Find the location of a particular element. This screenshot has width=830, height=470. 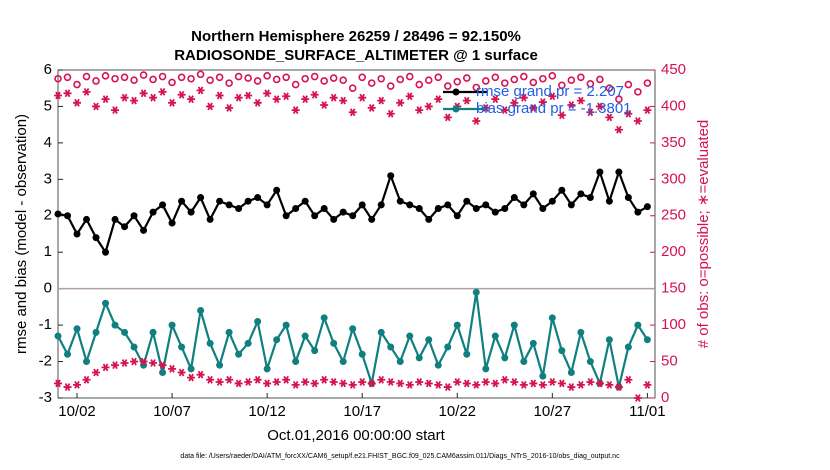

y-tick-label: 2 is located at coordinates (48, 215).